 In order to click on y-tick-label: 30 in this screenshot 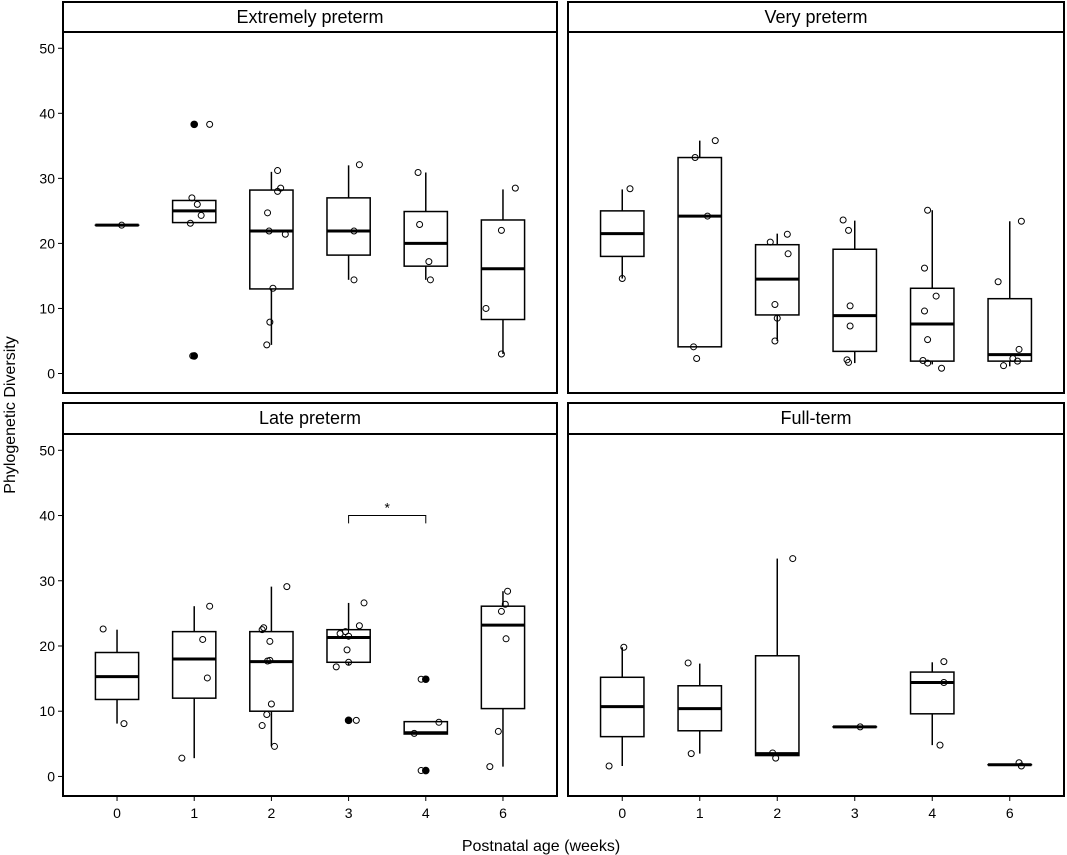, I will do `click(47, 178)`.